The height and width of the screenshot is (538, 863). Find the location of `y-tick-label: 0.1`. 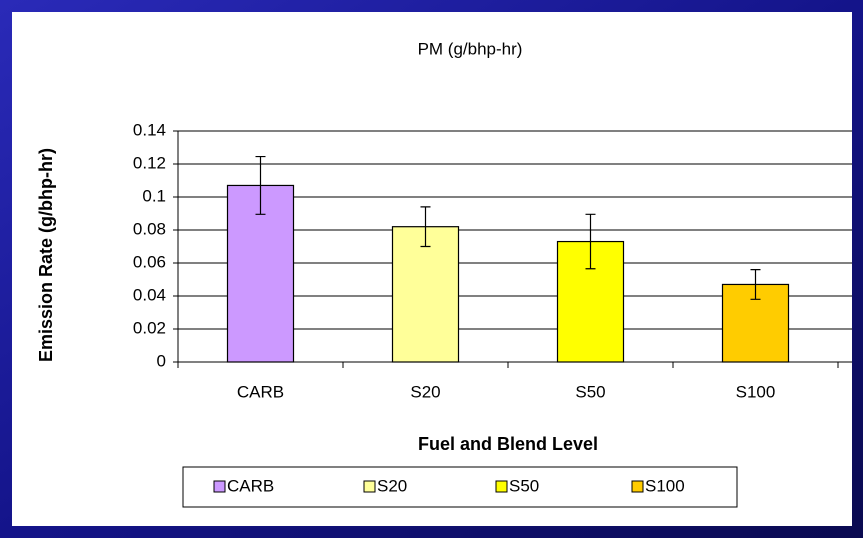

y-tick-label: 0.1 is located at coordinates (154, 195).